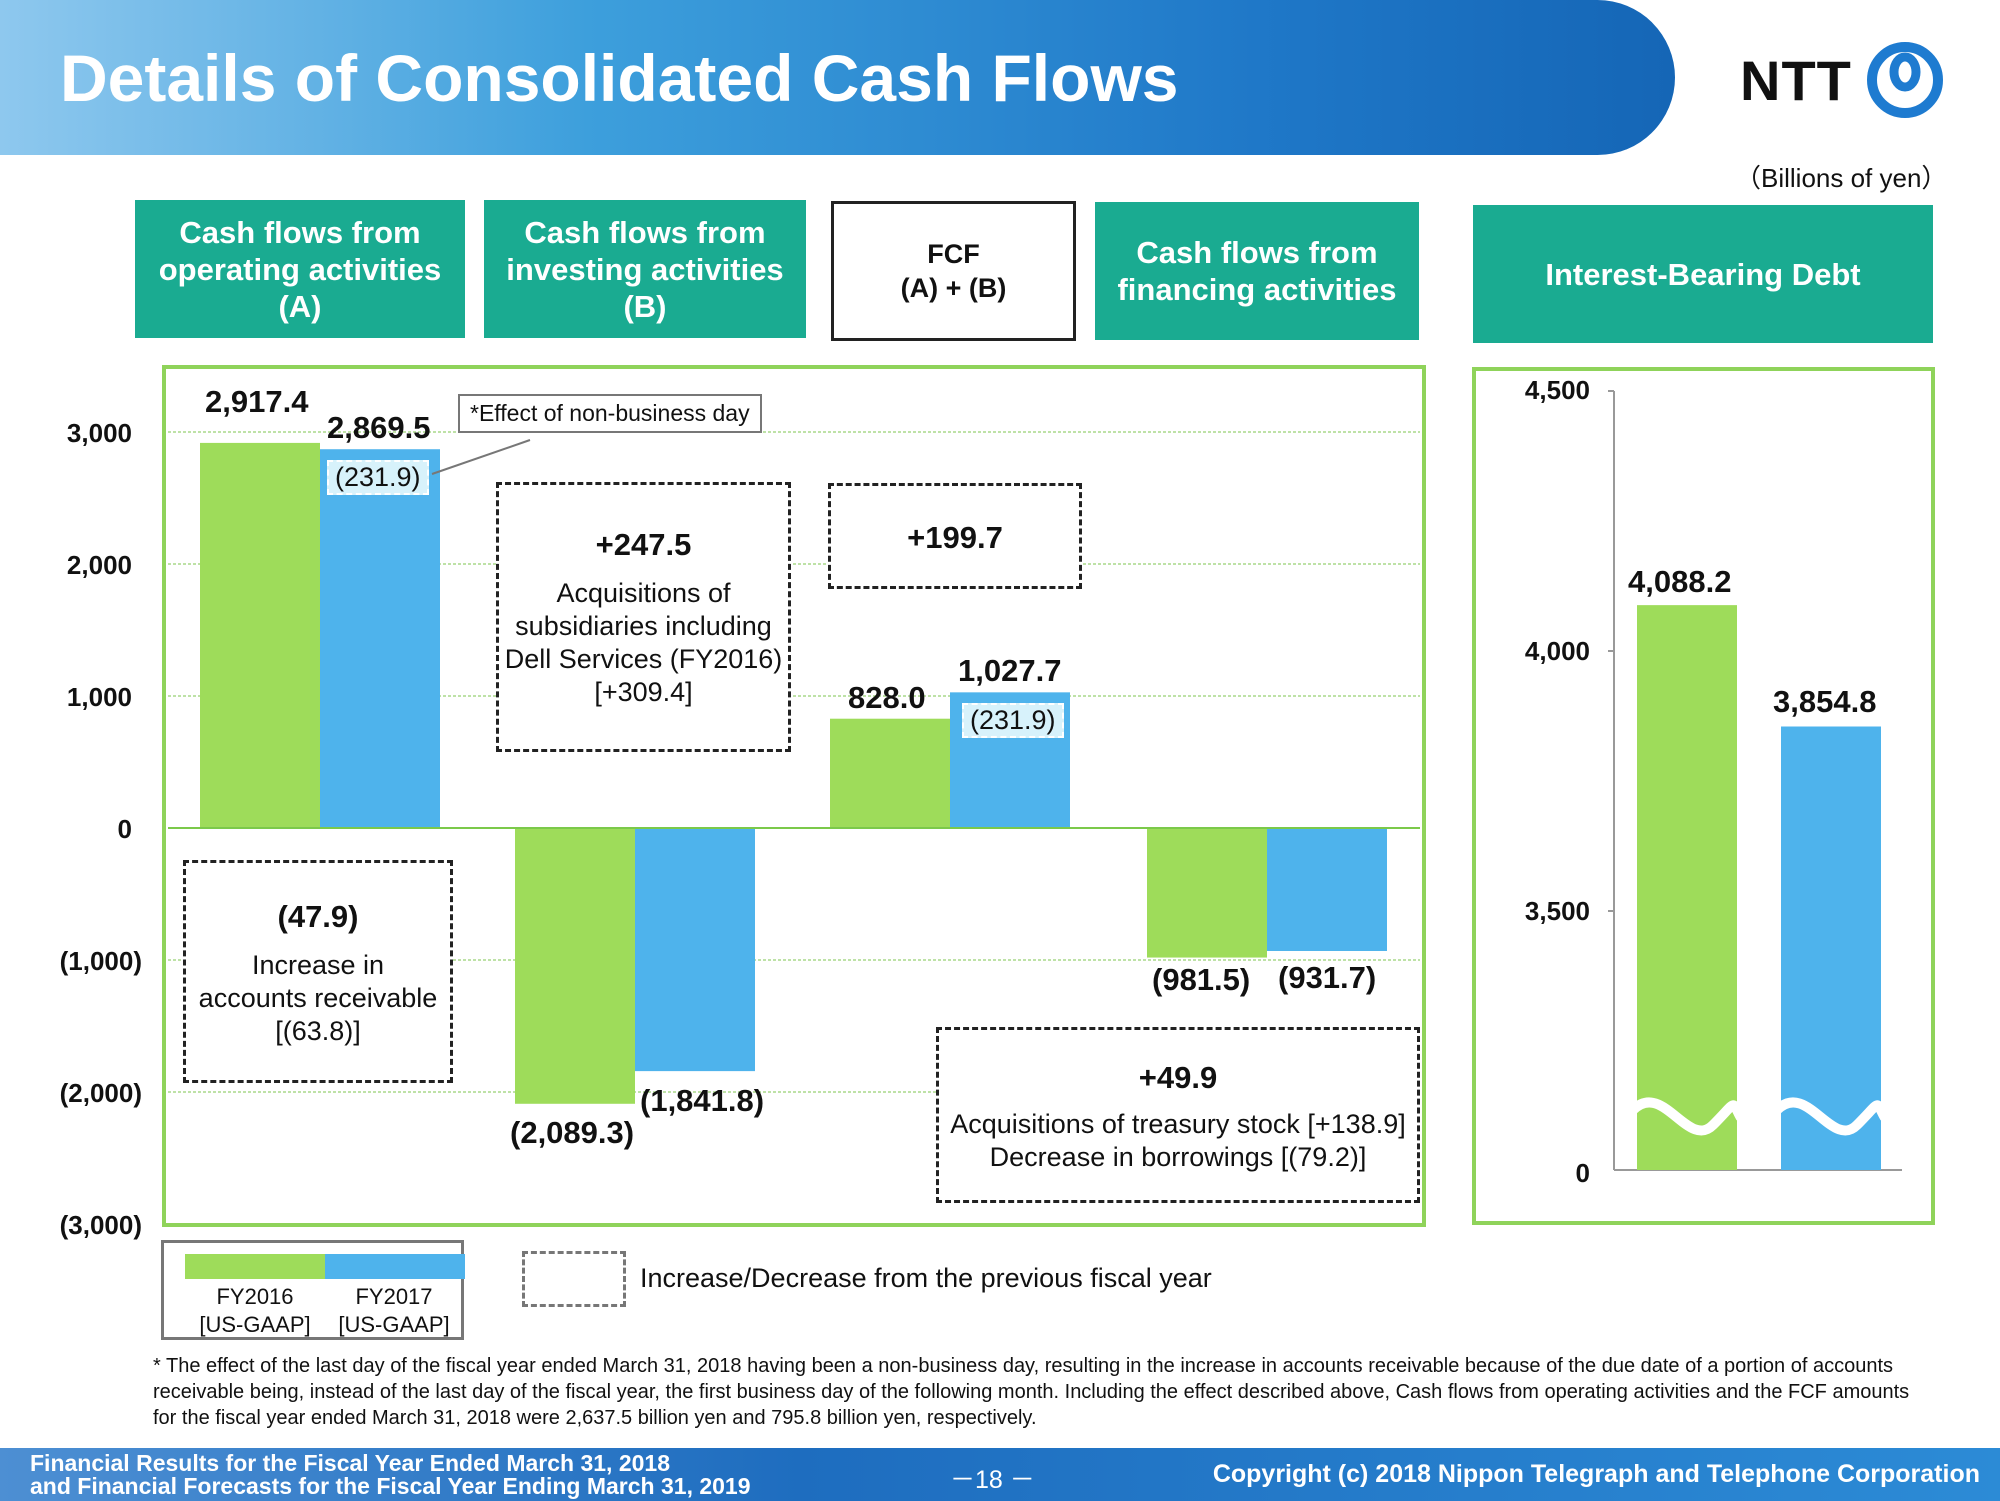 The image size is (2000, 1501). I want to click on diff-line: [+309.4], so click(643, 692).